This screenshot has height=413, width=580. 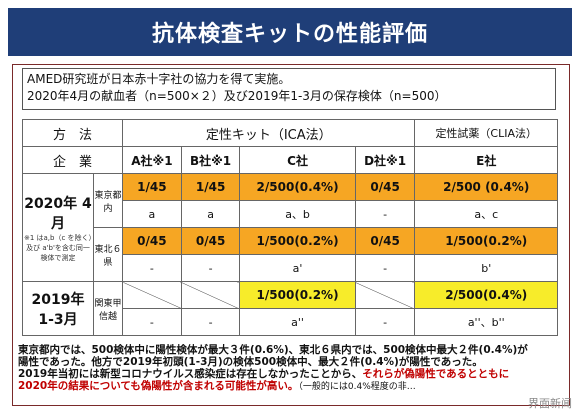 I want to click on tokyo-sample-d: -, so click(x=385, y=214).